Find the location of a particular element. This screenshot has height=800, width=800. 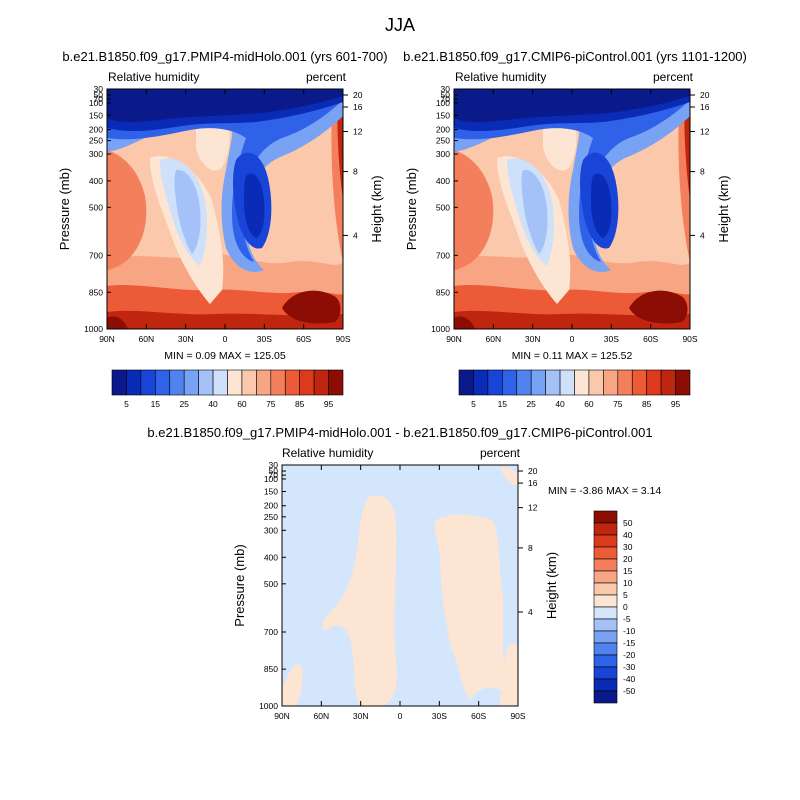

diff-pos-south is located at coordinates (471, 607).